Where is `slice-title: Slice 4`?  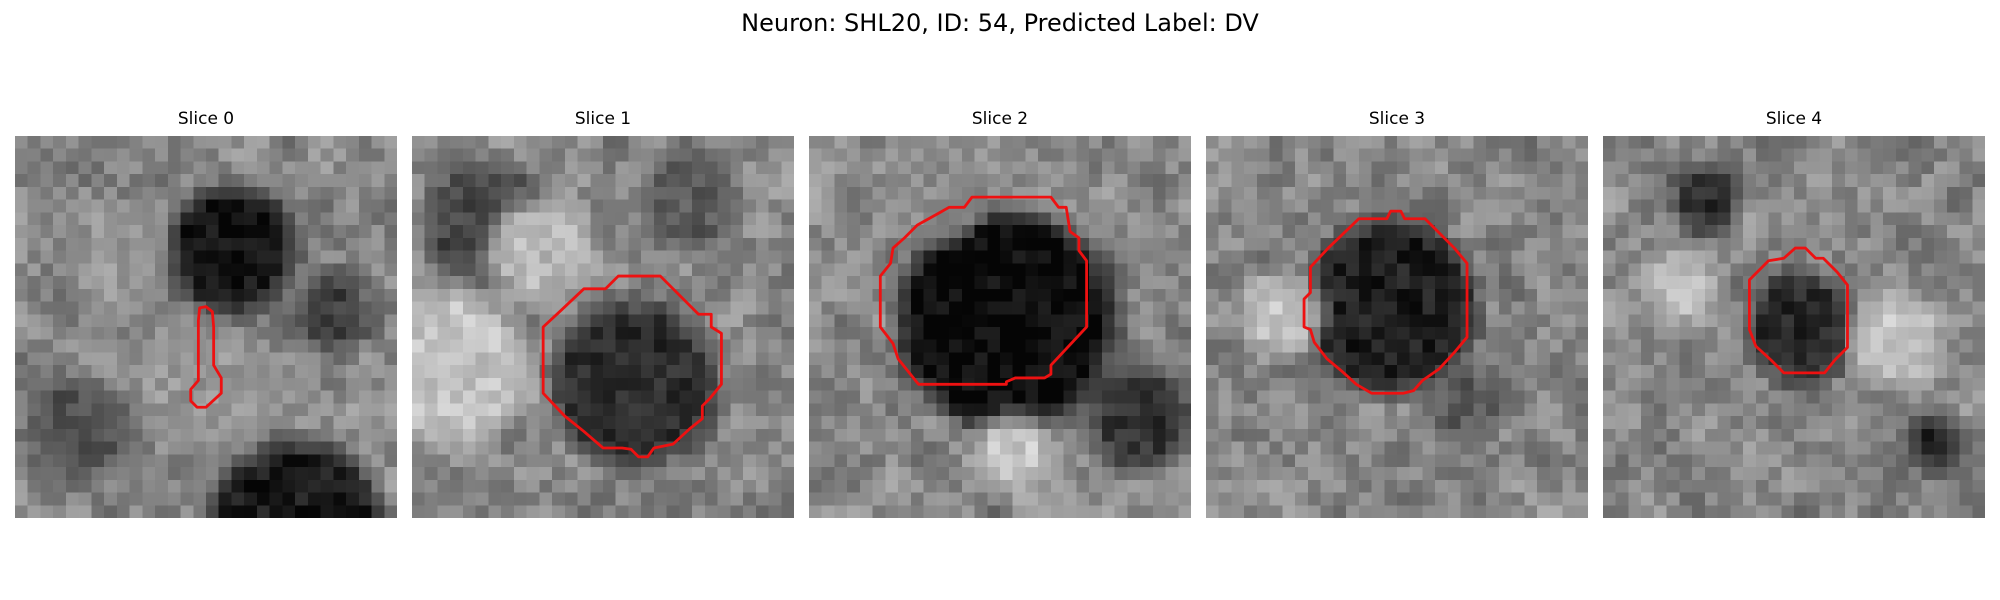 slice-title: Slice 4 is located at coordinates (1794, 119).